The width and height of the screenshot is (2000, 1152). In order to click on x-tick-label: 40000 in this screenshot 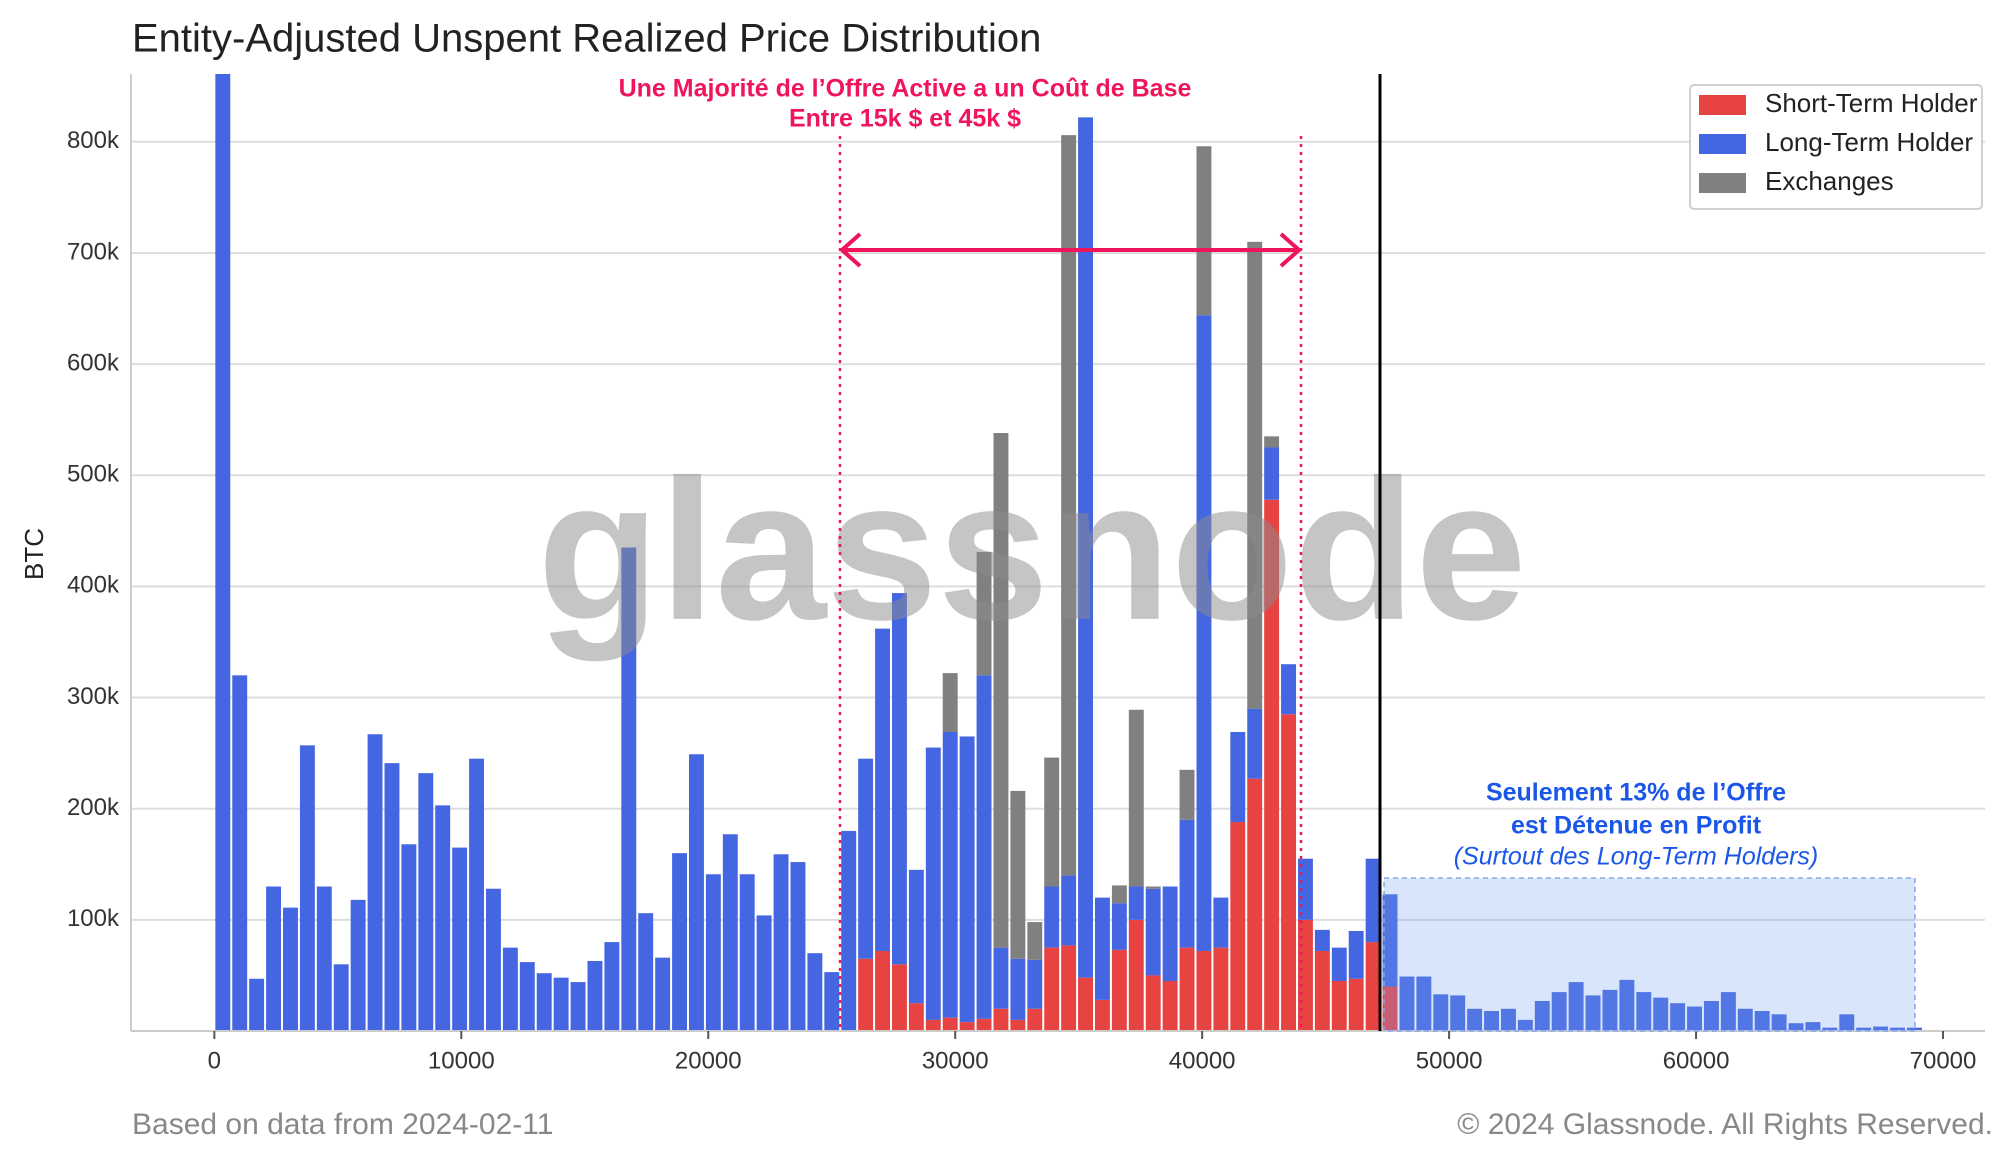, I will do `click(1202, 1060)`.